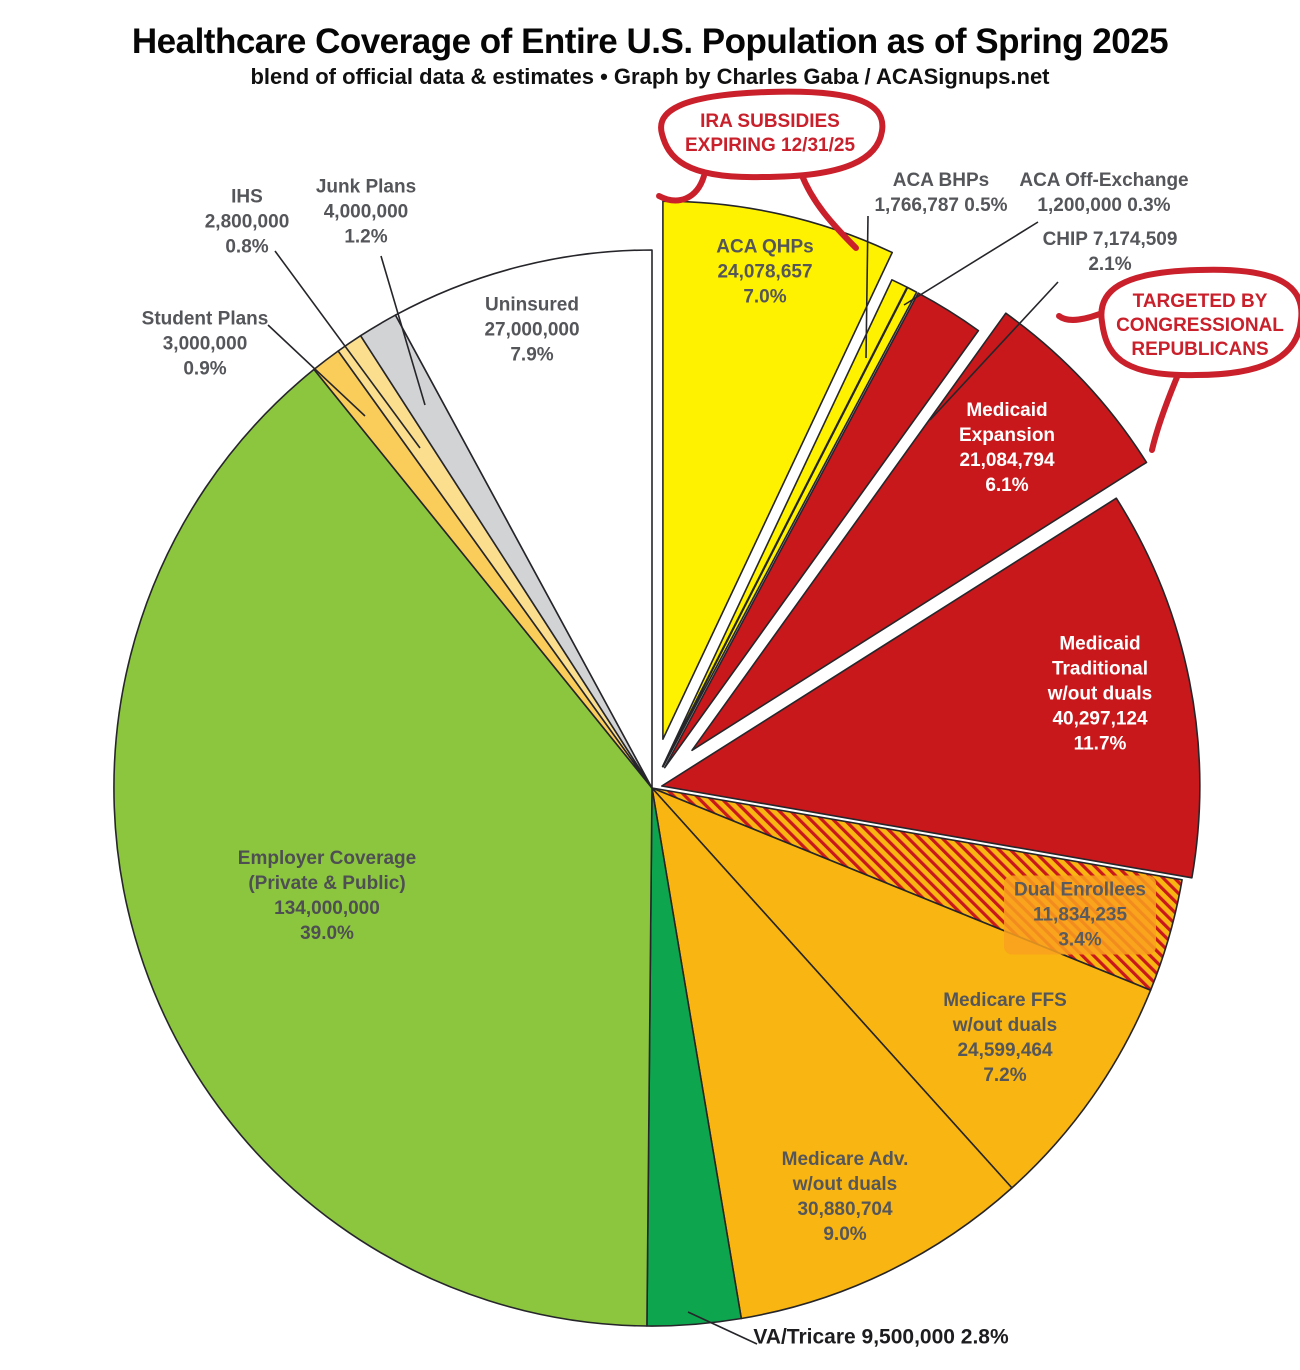  I want to click on annotation-bubble-targeted, so click(1199, 322).